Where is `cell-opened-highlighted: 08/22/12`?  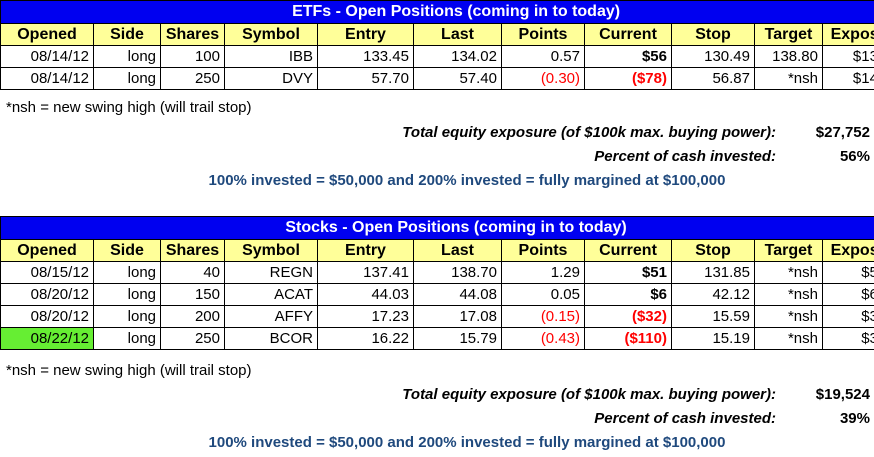 cell-opened-highlighted: 08/22/12 is located at coordinates (47, 338).